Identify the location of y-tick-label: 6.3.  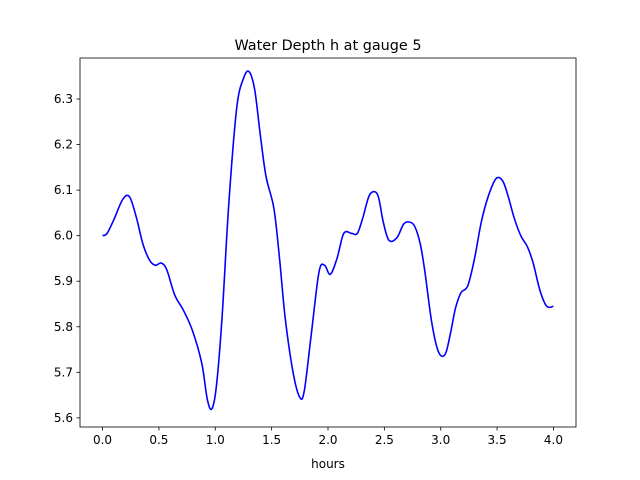
(63, 99).